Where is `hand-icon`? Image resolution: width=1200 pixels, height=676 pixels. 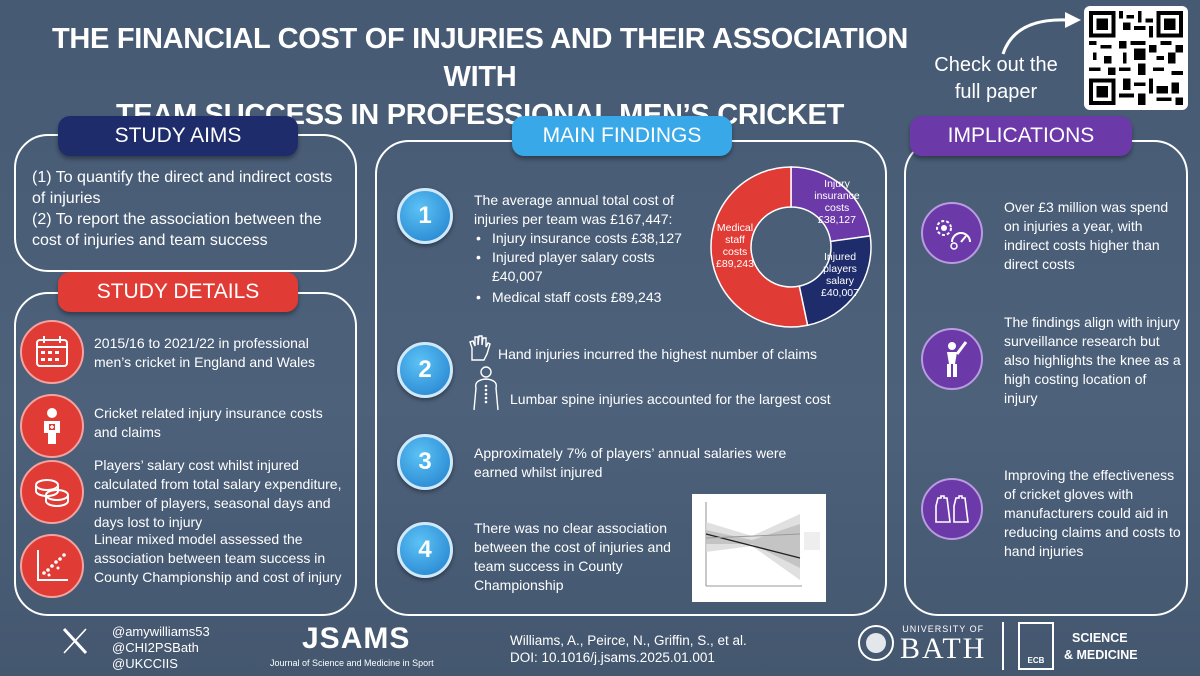 hand-icon is located at coordinates (480, 348).